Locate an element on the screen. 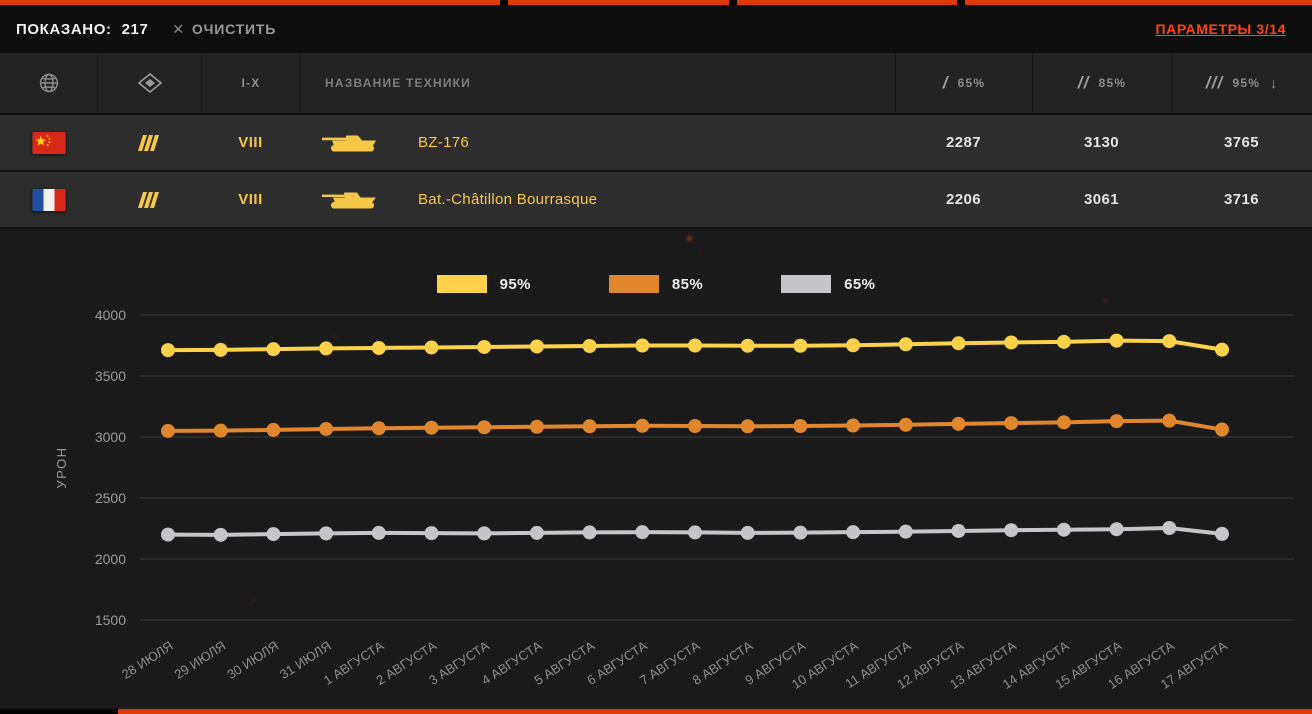 The width and height of the screenshot is (1312, 714). chart-legend: 95% 85% 65% is located at coordinates (656, 284).